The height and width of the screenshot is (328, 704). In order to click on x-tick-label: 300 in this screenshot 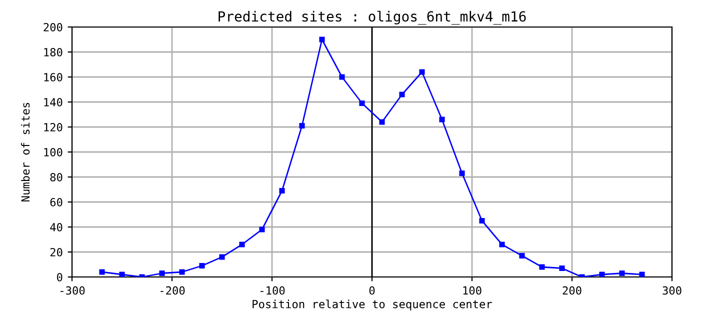, I will do `click(672, 290)`.